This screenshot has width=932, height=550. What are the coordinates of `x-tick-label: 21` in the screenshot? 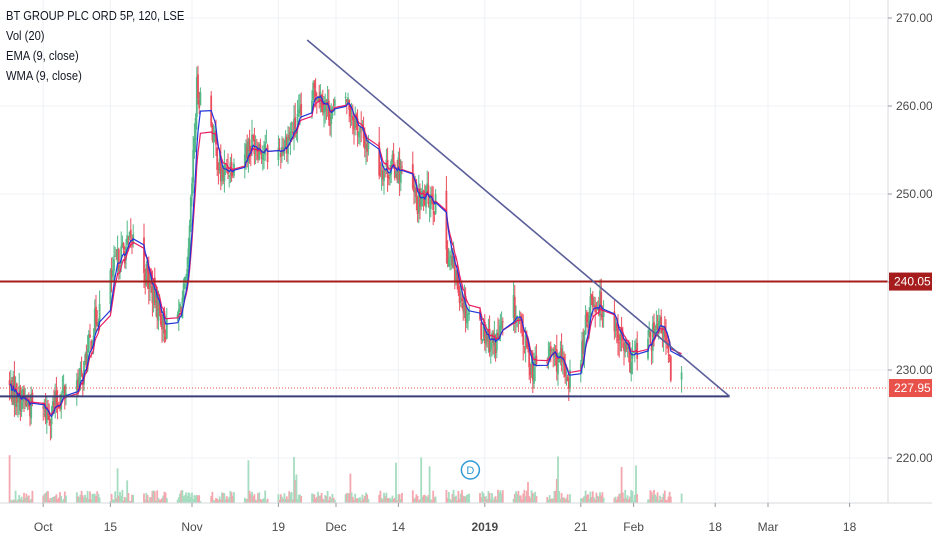 It's located at (581, 527).